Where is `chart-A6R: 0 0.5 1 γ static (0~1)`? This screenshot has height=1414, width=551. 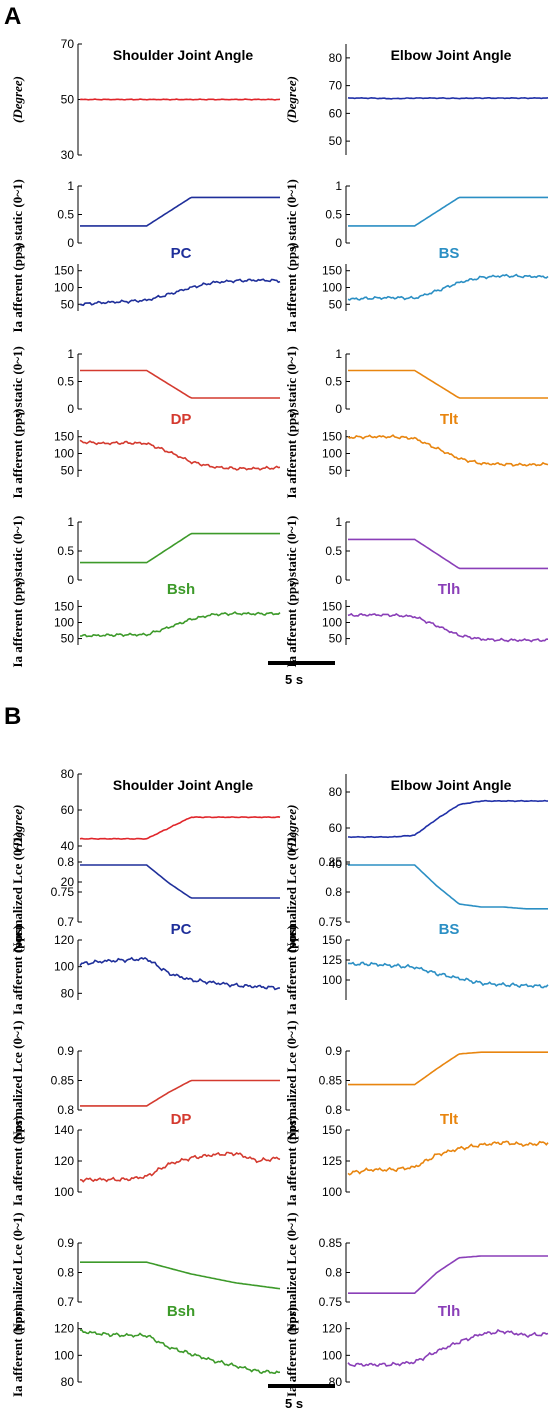
chart-A6R: 0 0.5 1 γ static (0~1) is located at coordinates (416, 551).